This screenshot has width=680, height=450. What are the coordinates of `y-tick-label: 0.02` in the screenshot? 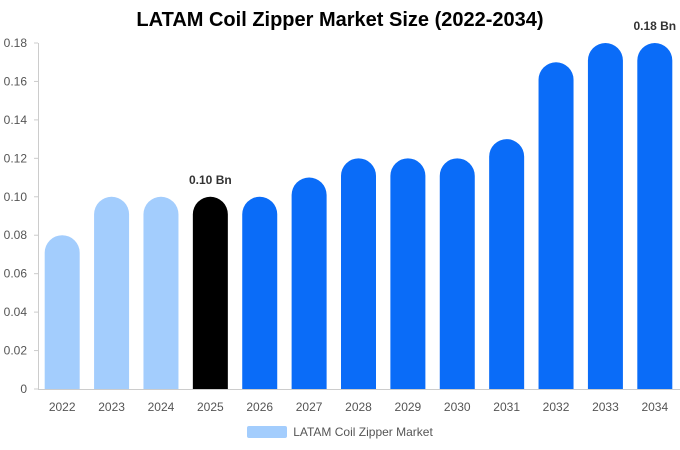 It's located at (16, 351).